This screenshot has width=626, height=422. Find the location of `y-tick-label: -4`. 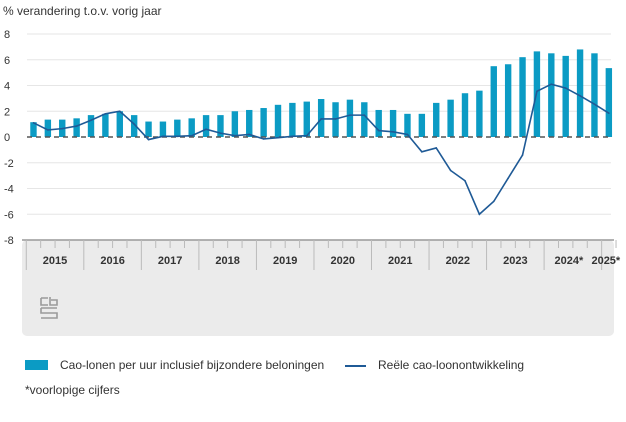

y-tick-label: -4 is located at coordinates (9, 190).